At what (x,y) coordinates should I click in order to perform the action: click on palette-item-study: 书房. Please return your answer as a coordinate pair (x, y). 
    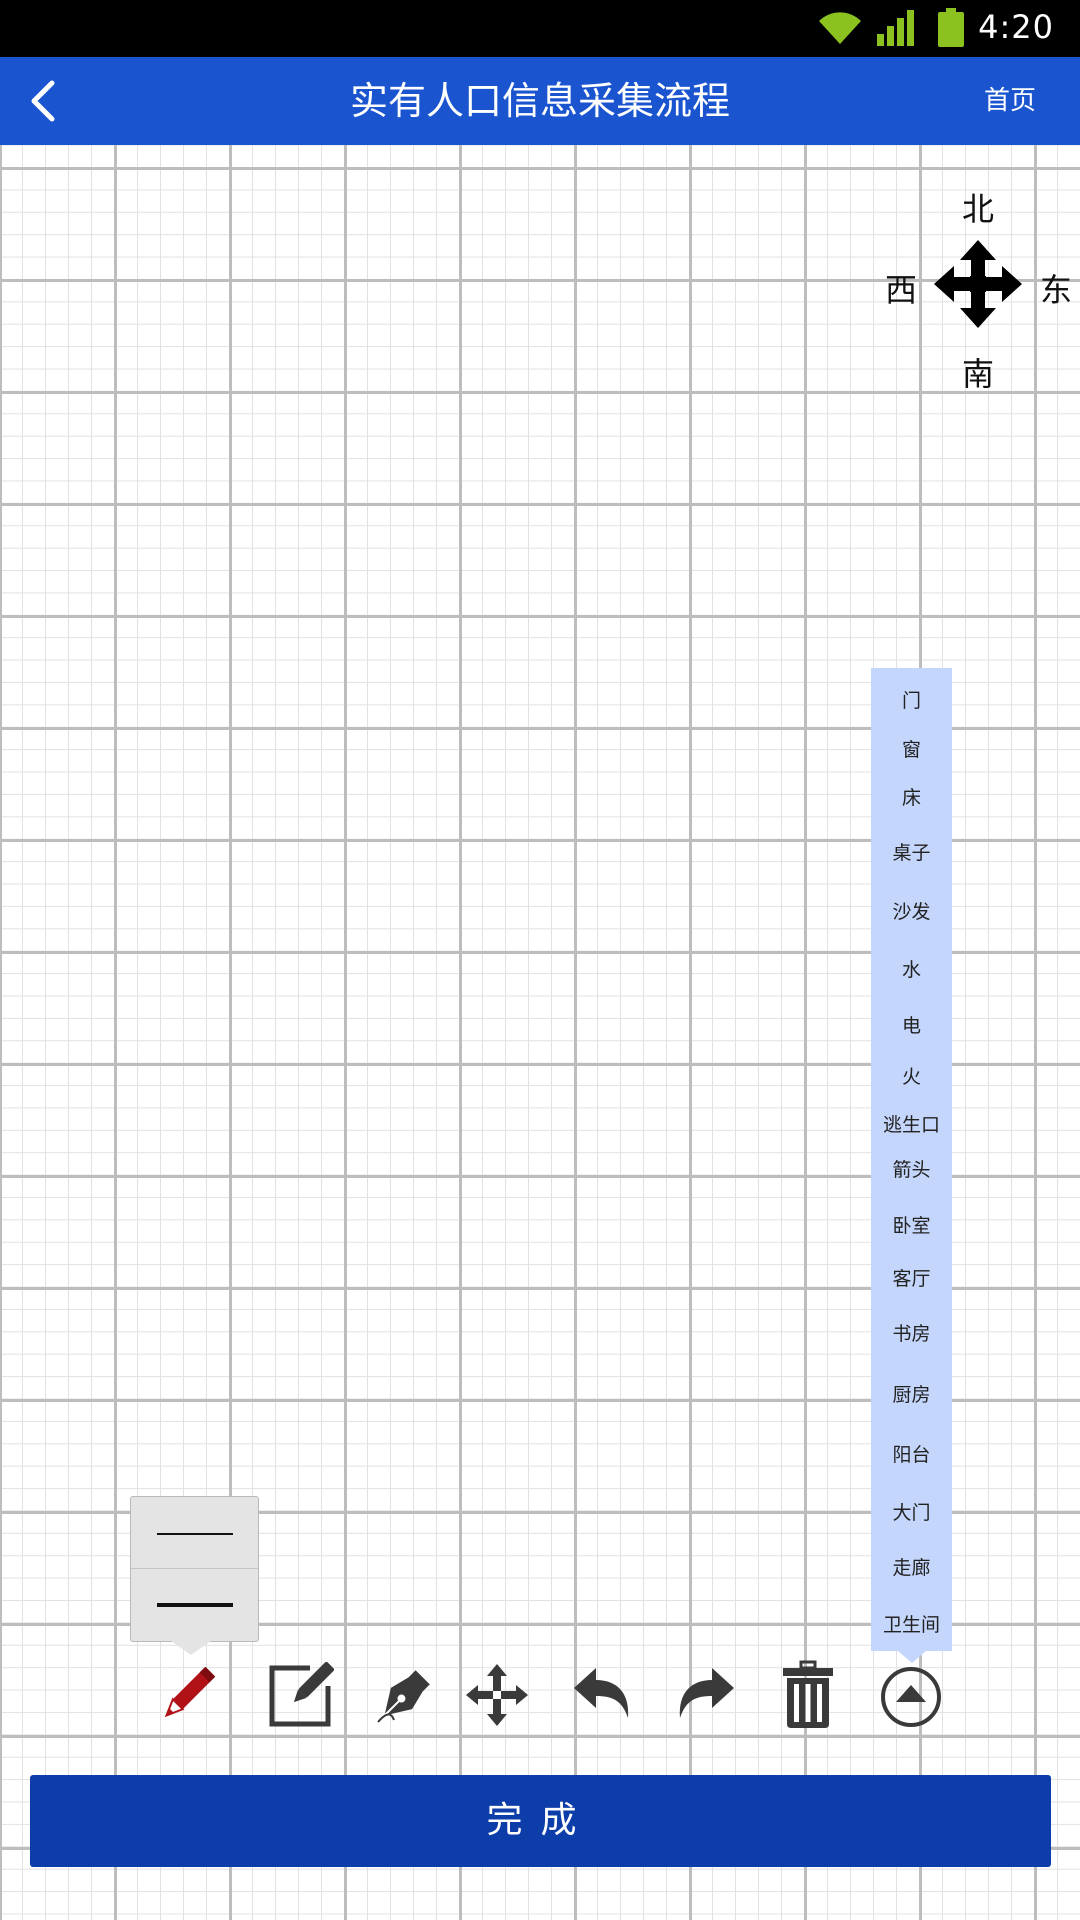
    Looking at the image, I should click on (911, 1334).